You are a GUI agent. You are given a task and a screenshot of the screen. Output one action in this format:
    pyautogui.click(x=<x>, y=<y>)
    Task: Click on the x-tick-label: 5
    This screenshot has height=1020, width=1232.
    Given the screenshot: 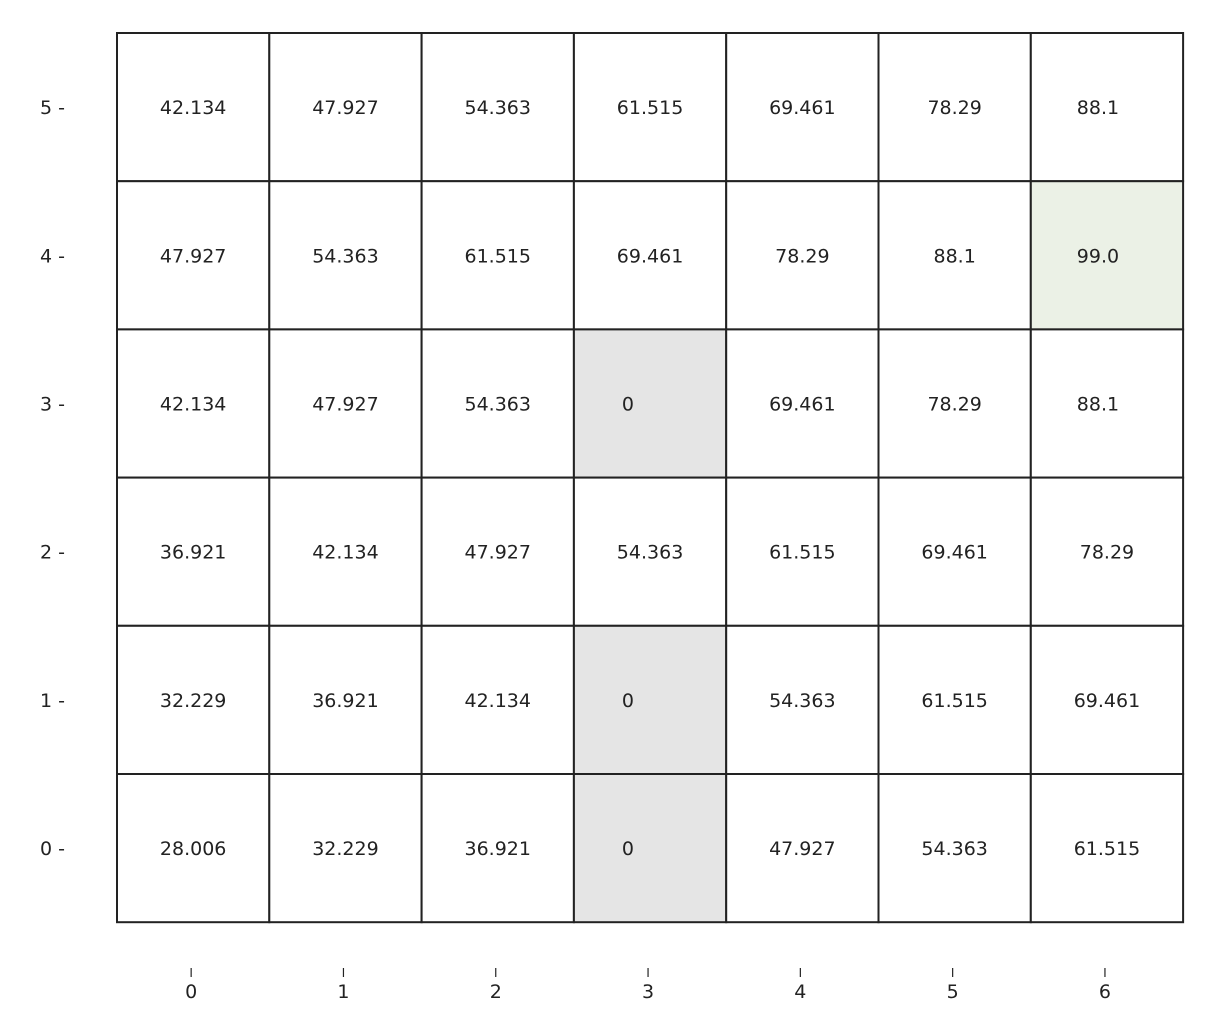 What is the action you would take?
    pyautogui.click(x=953, y=992)
    